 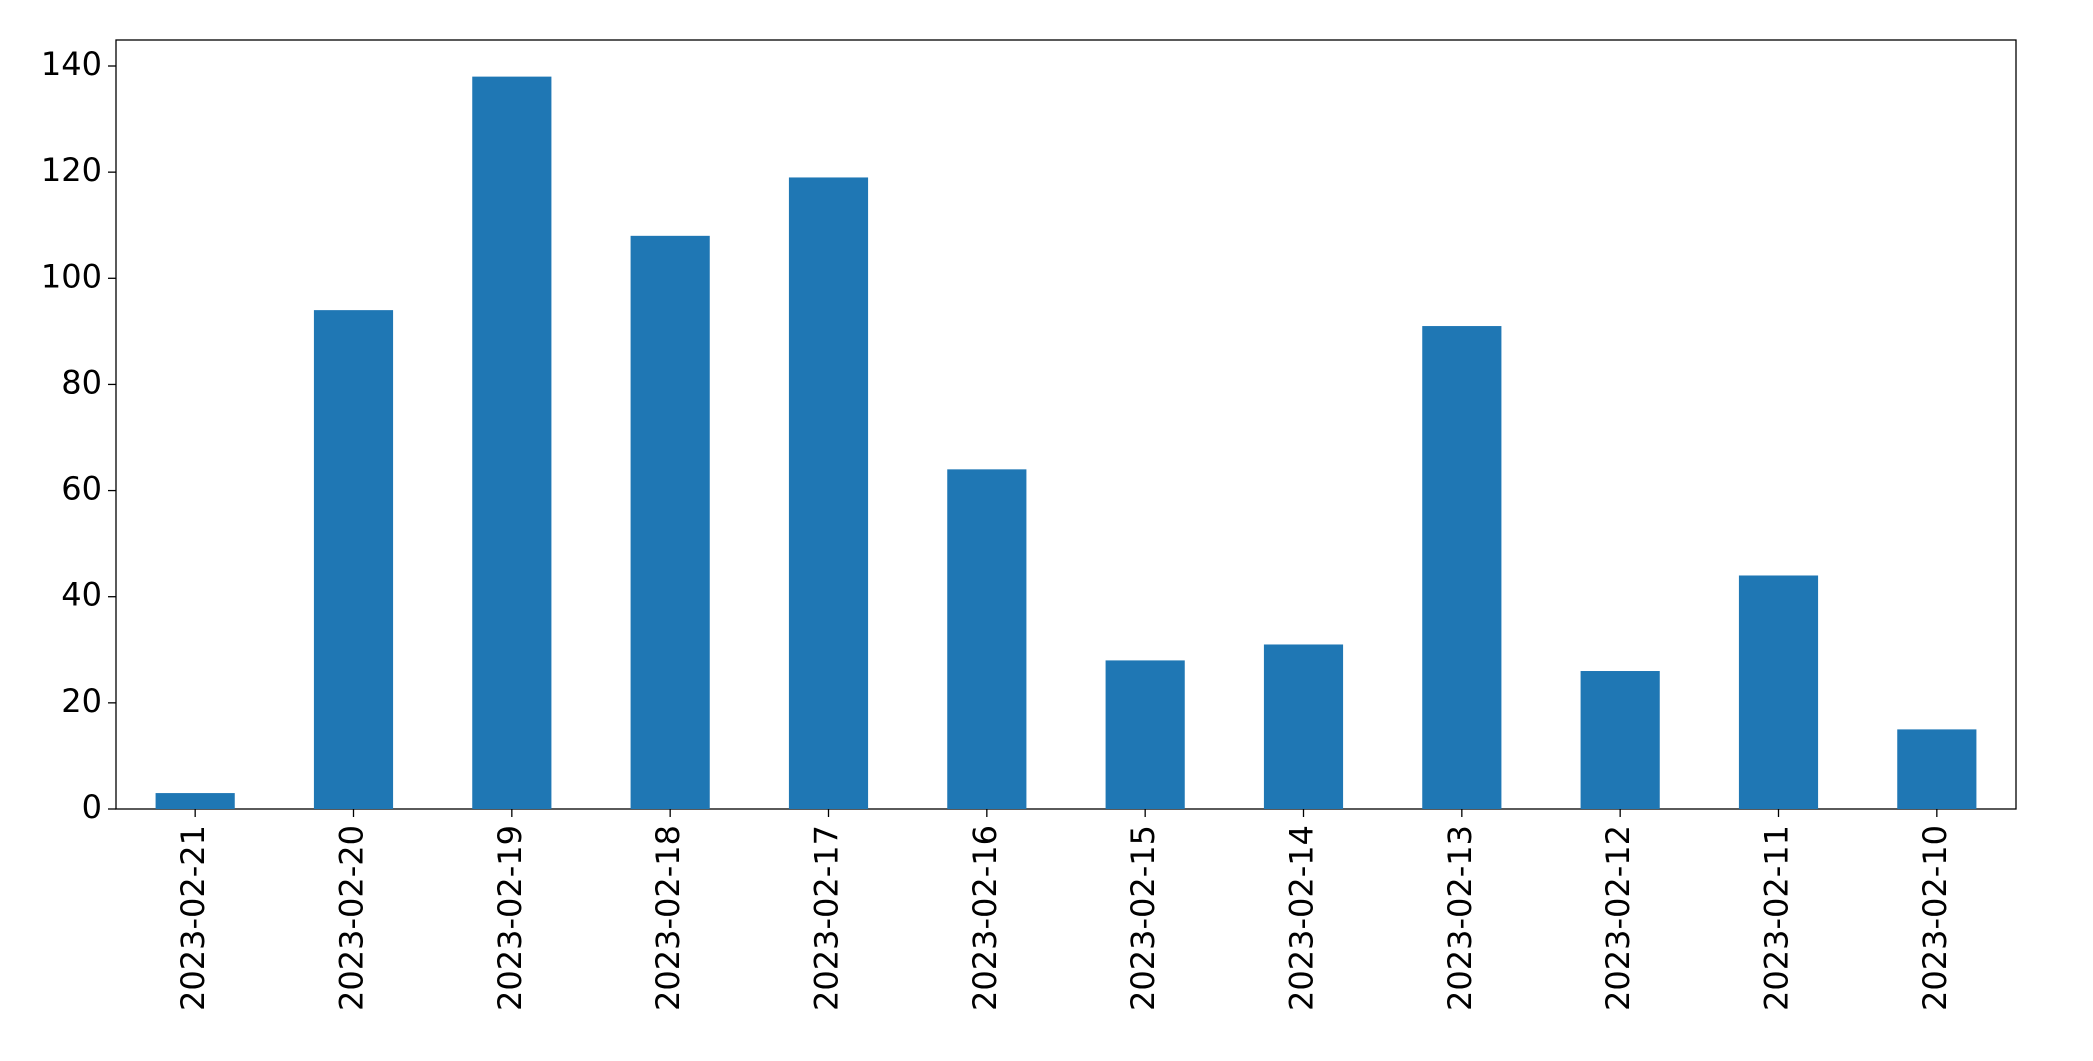 What do you see at coordinates (352, 918) in the screenshot?
I see `x-tick-label: 2023-02-20` at bounding box center [352, 918].